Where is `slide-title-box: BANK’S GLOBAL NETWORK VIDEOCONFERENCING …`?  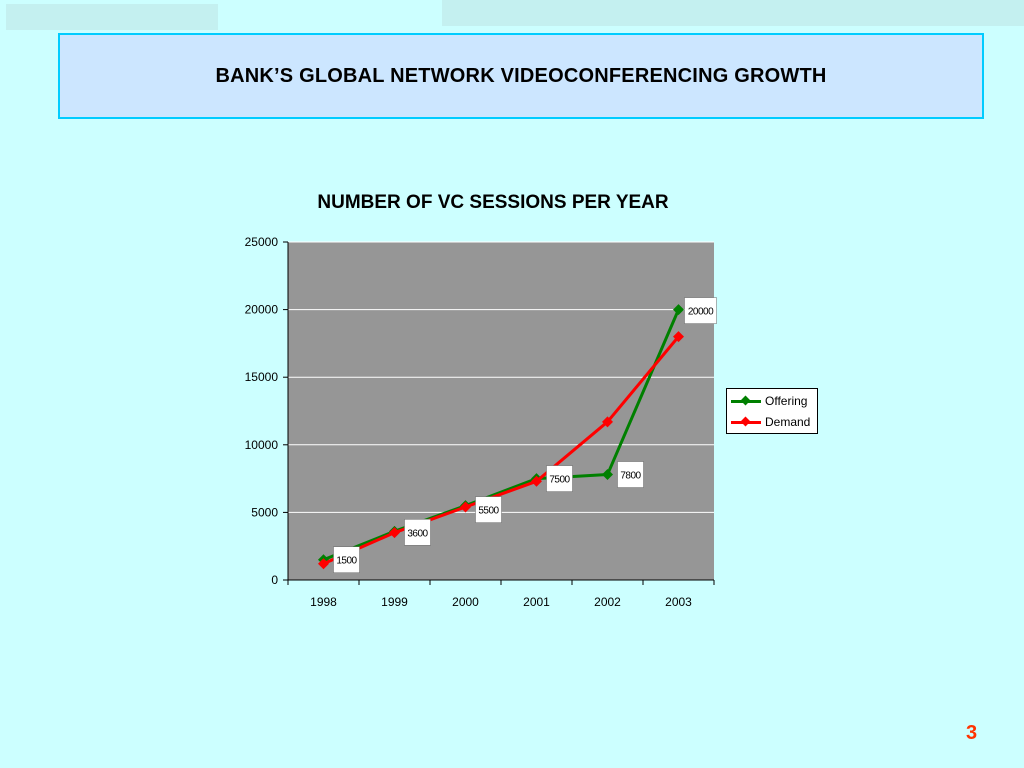 slide-title-box: BANK’S GLOBAL NETWORK VIDEOCONFERENCING … is located at coordinates (521, 76).